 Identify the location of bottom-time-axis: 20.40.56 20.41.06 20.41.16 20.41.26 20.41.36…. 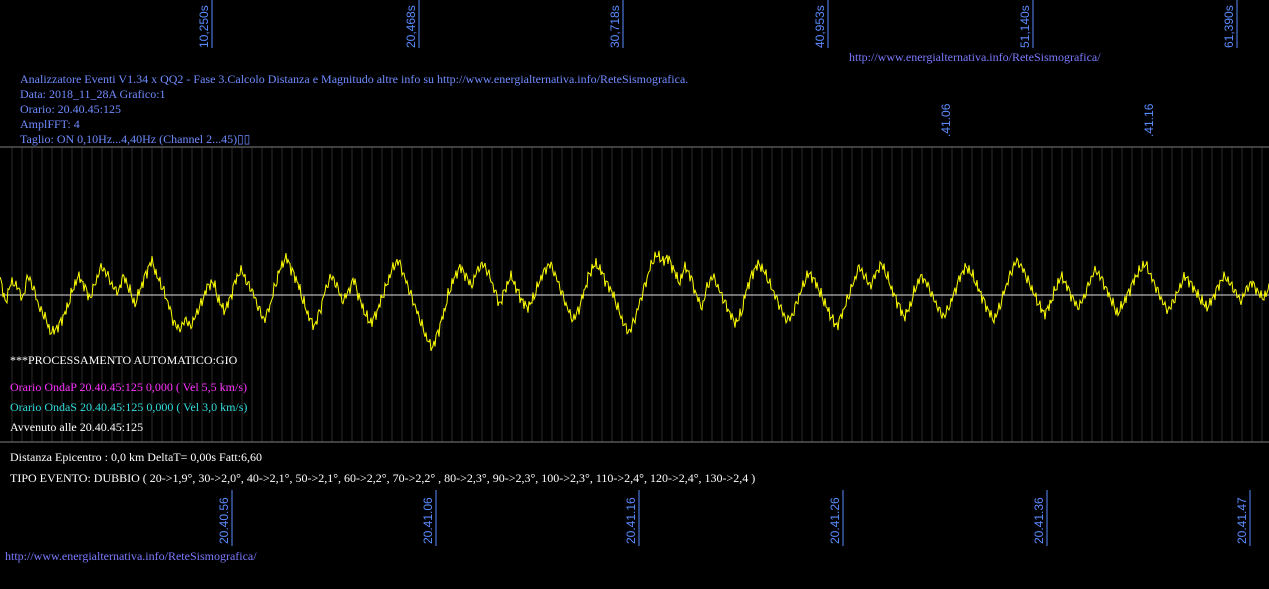
(734, 518).